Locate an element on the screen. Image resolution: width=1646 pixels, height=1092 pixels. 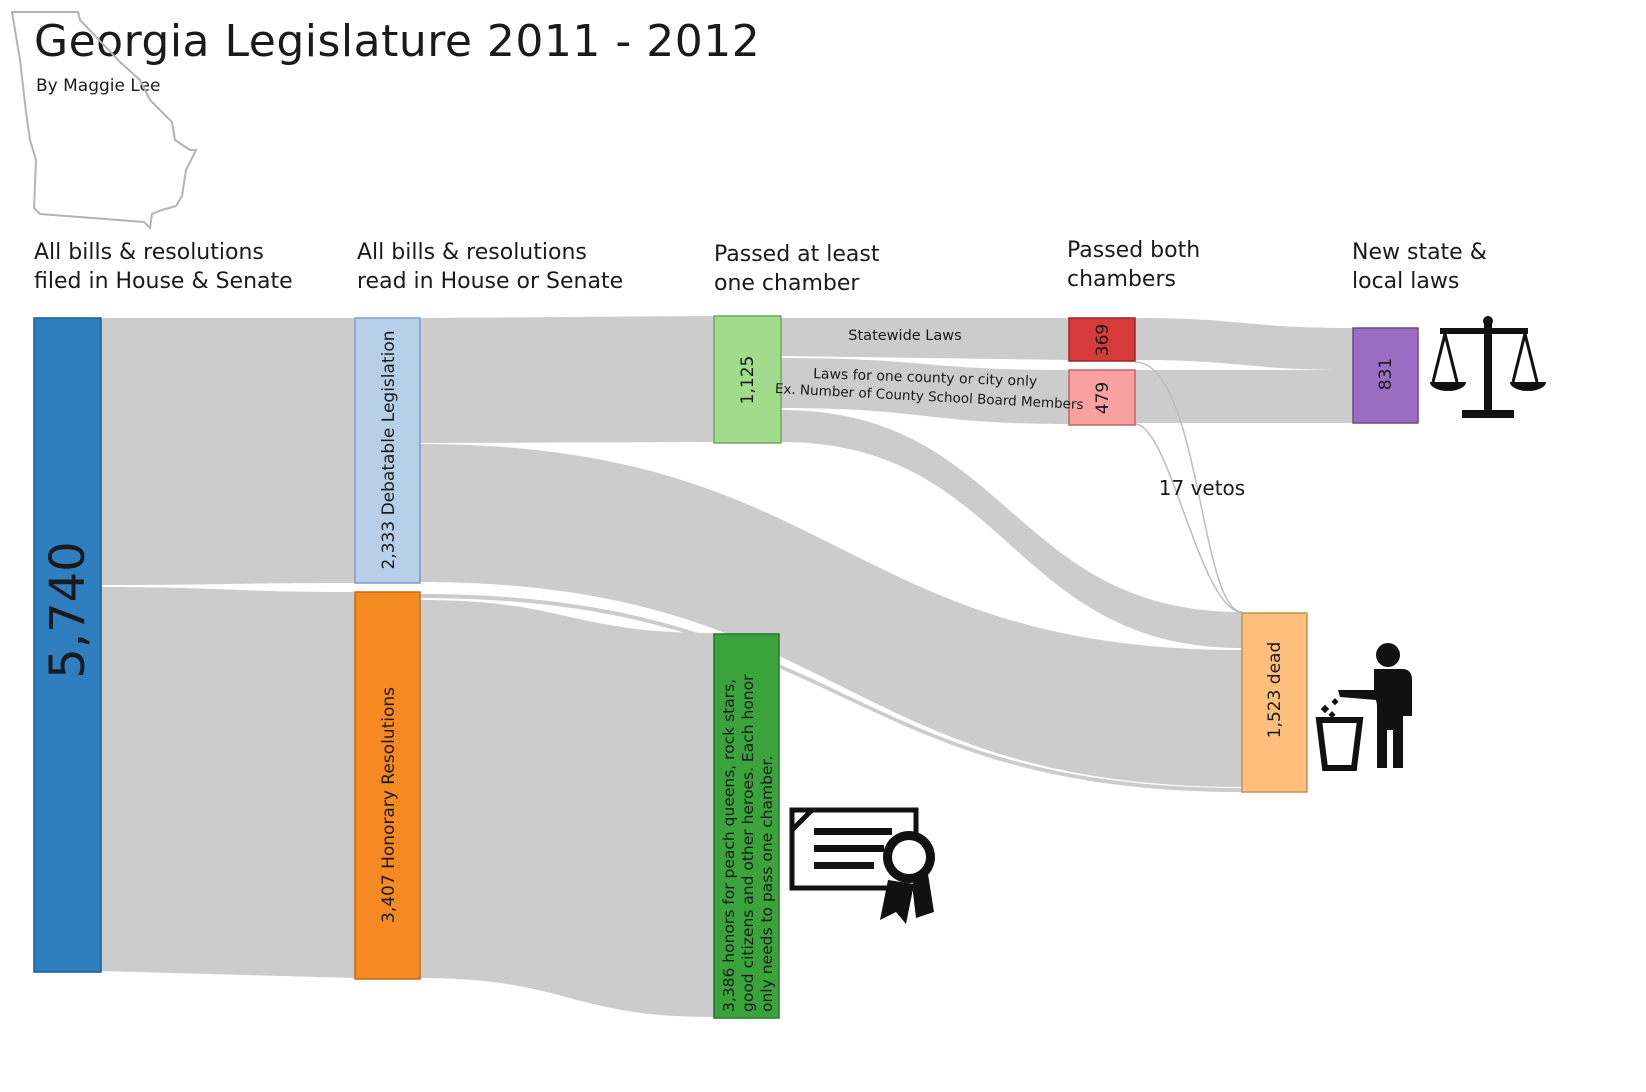
flow-label-local-1: Laws for one county or city only is located at coordinates (925, 378).